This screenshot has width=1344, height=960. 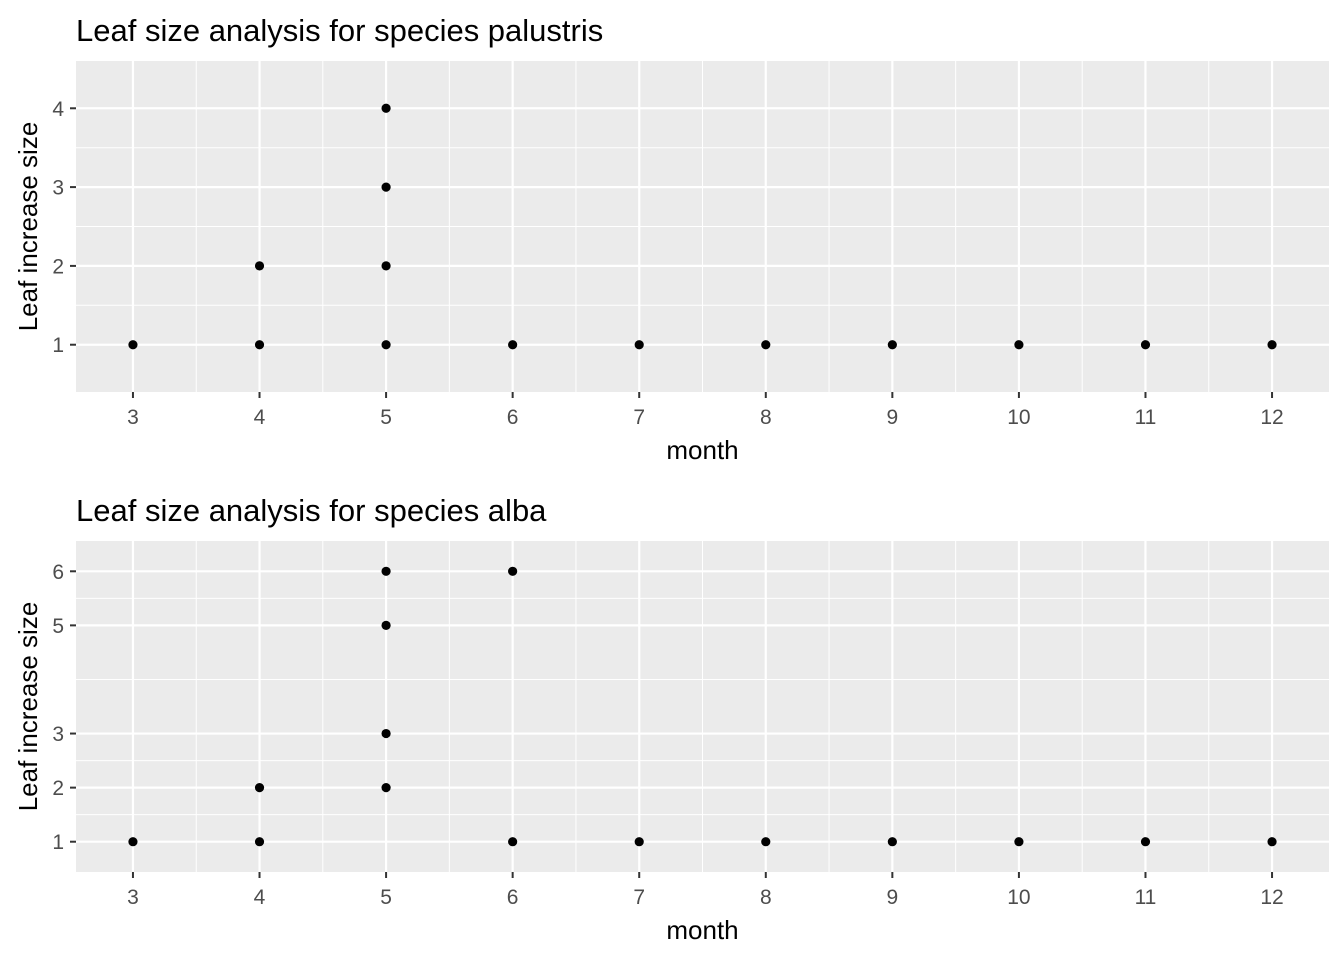 I want to click on y-tick-label: 4, so click(x=58, y=109).